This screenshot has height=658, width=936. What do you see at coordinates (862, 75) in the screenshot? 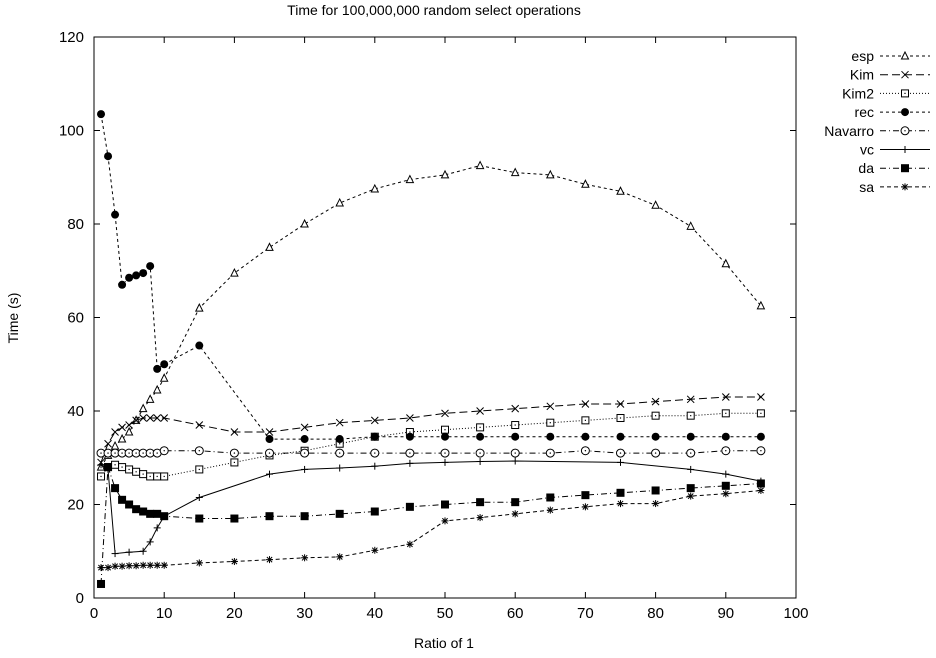
I see `legend-label: Kim` at bounding box center [862, 75].